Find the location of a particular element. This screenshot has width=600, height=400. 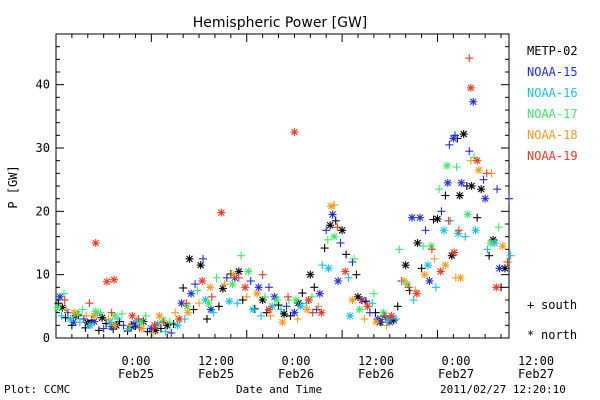

x-tick-label-date: Feb27 is located at coordinates (456, 374).